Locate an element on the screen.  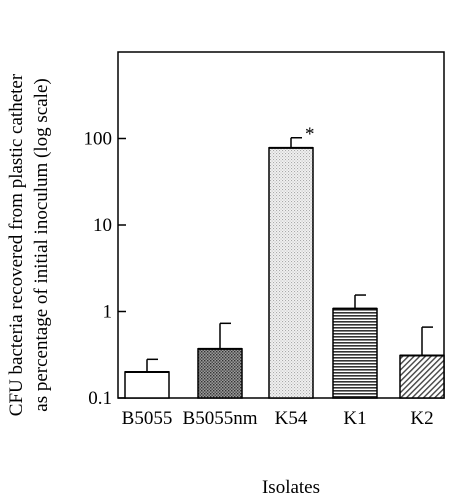
bar-k2 is located at coordinates (422, 376).